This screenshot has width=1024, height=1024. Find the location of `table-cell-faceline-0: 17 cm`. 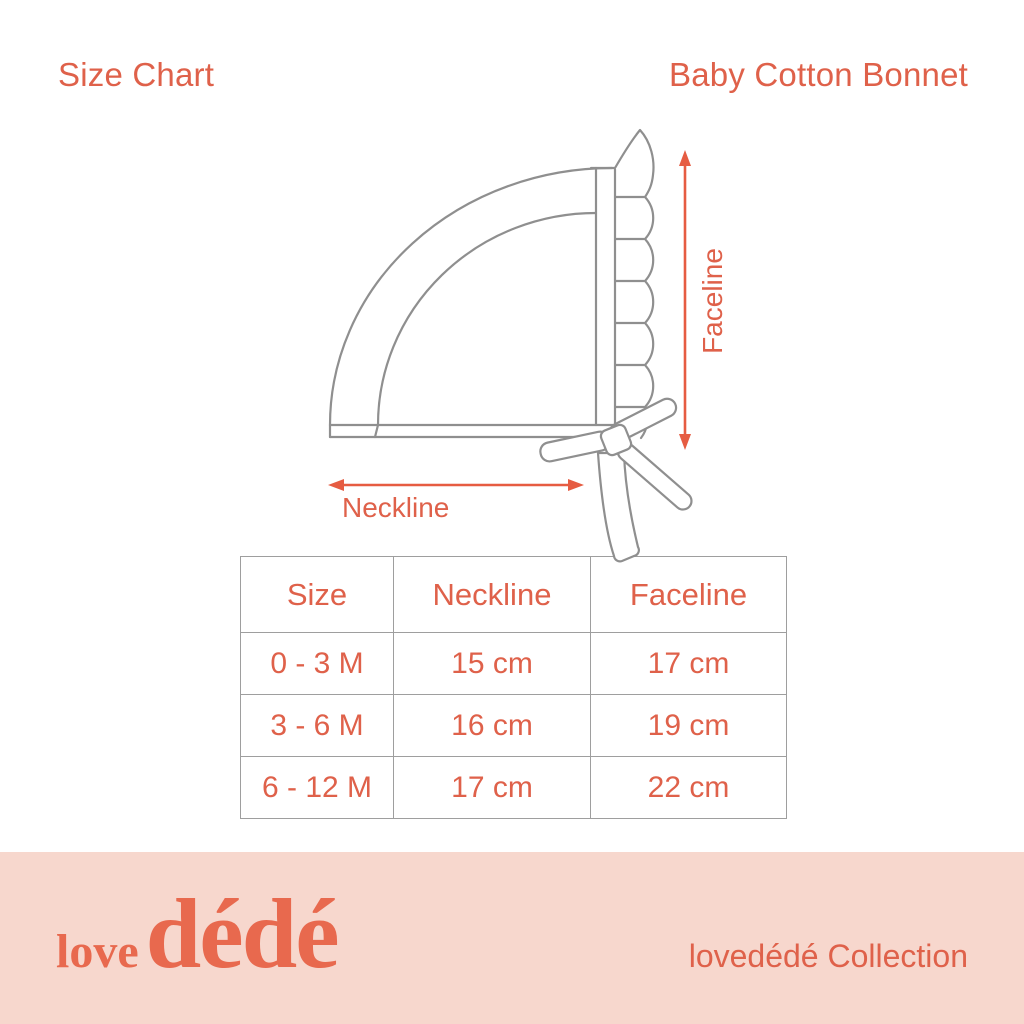

table-cell-faceline-0: 17 cm is located at coordinates (689, 664).